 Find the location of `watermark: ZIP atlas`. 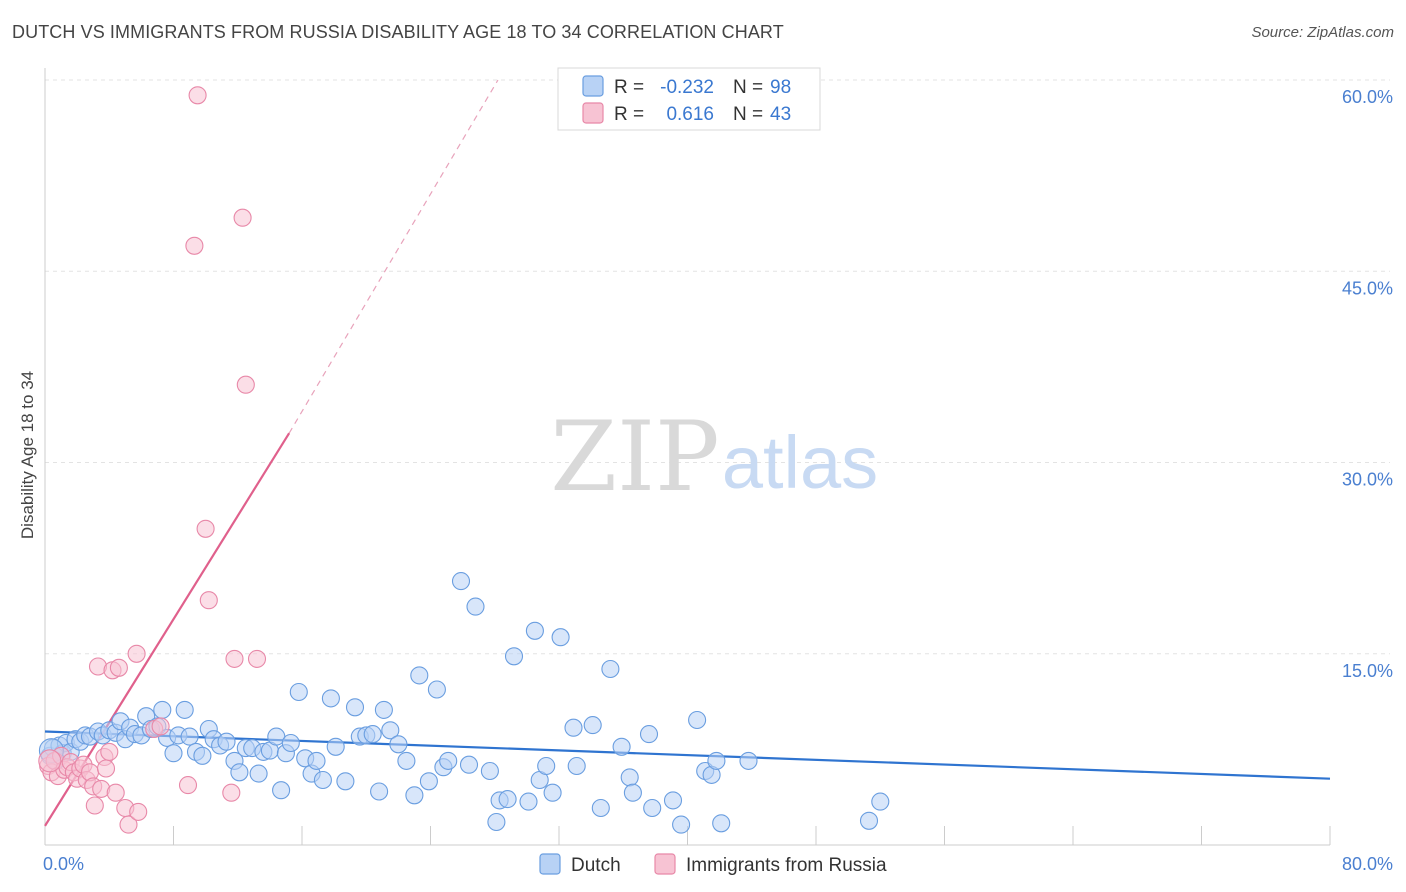

watermark: ZIP atlas is located at coordinates (714, 457).